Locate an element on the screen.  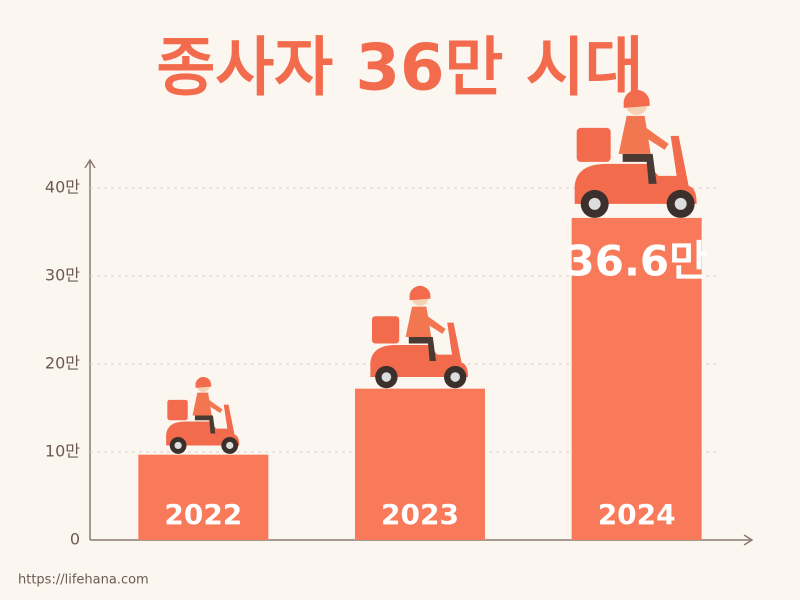
y-axis is located at coordinates (90, 349).